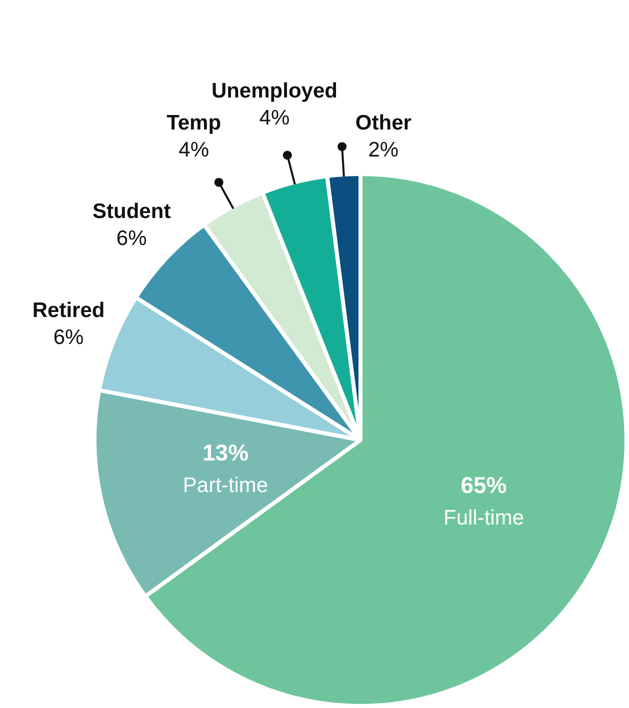  Describe the element at coordinates (225, 485) in the screenshot. I see `slice-label: Part-time` at that location.